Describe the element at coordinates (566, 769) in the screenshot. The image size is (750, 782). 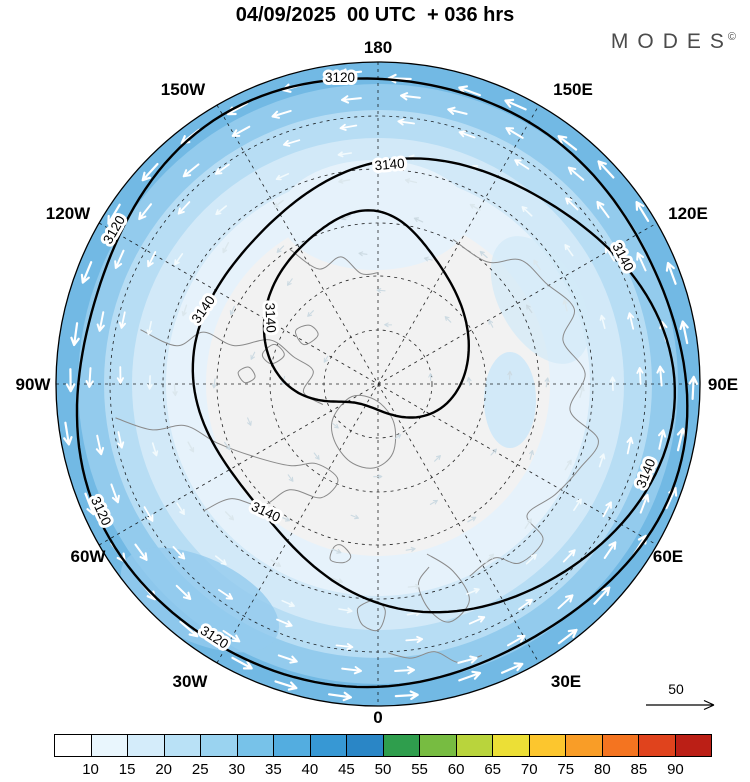
I see `colorbar-tick-label: 75` at that location.